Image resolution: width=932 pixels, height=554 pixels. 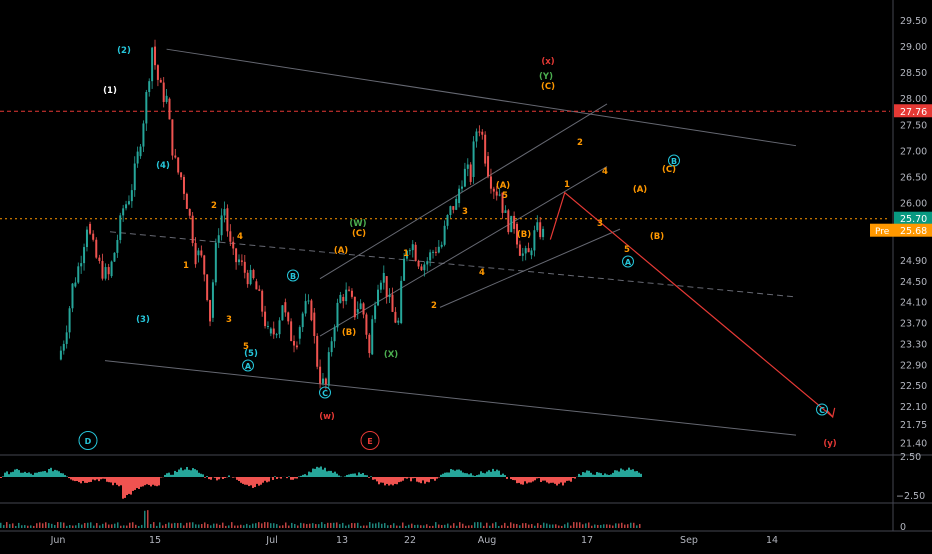 I want to click on wave-label: (A), so click(x=341, y=251).